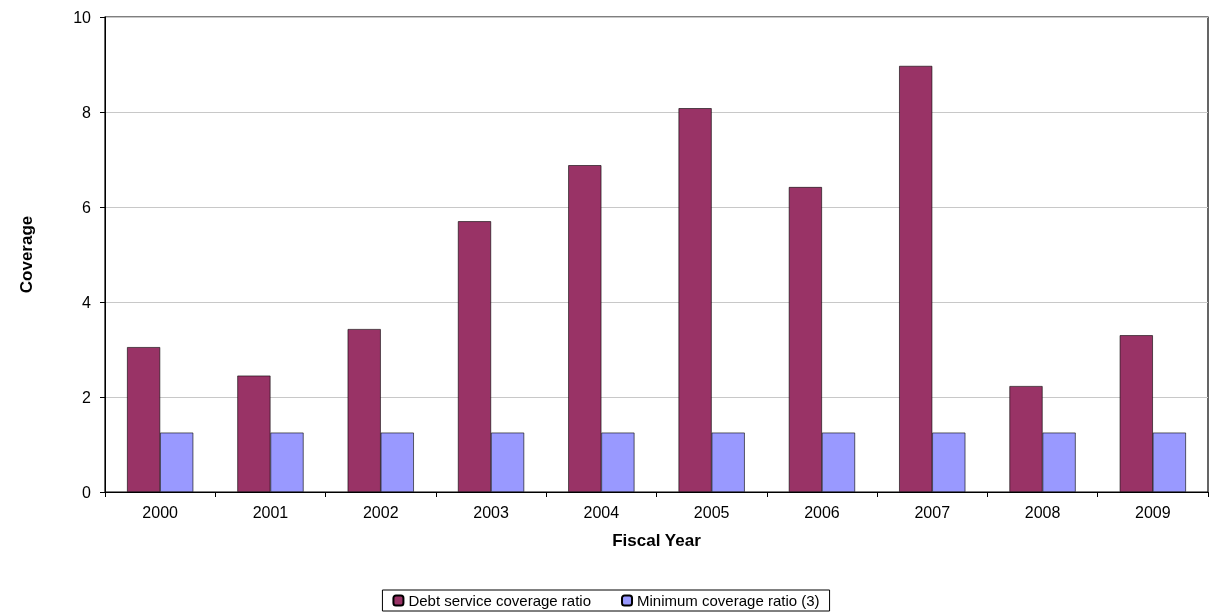 This screenshot has height=615, width=1212. Describe the element at coordinates (822, 512) in the screenshot. I see `x-tick-label: 2006` at that location.